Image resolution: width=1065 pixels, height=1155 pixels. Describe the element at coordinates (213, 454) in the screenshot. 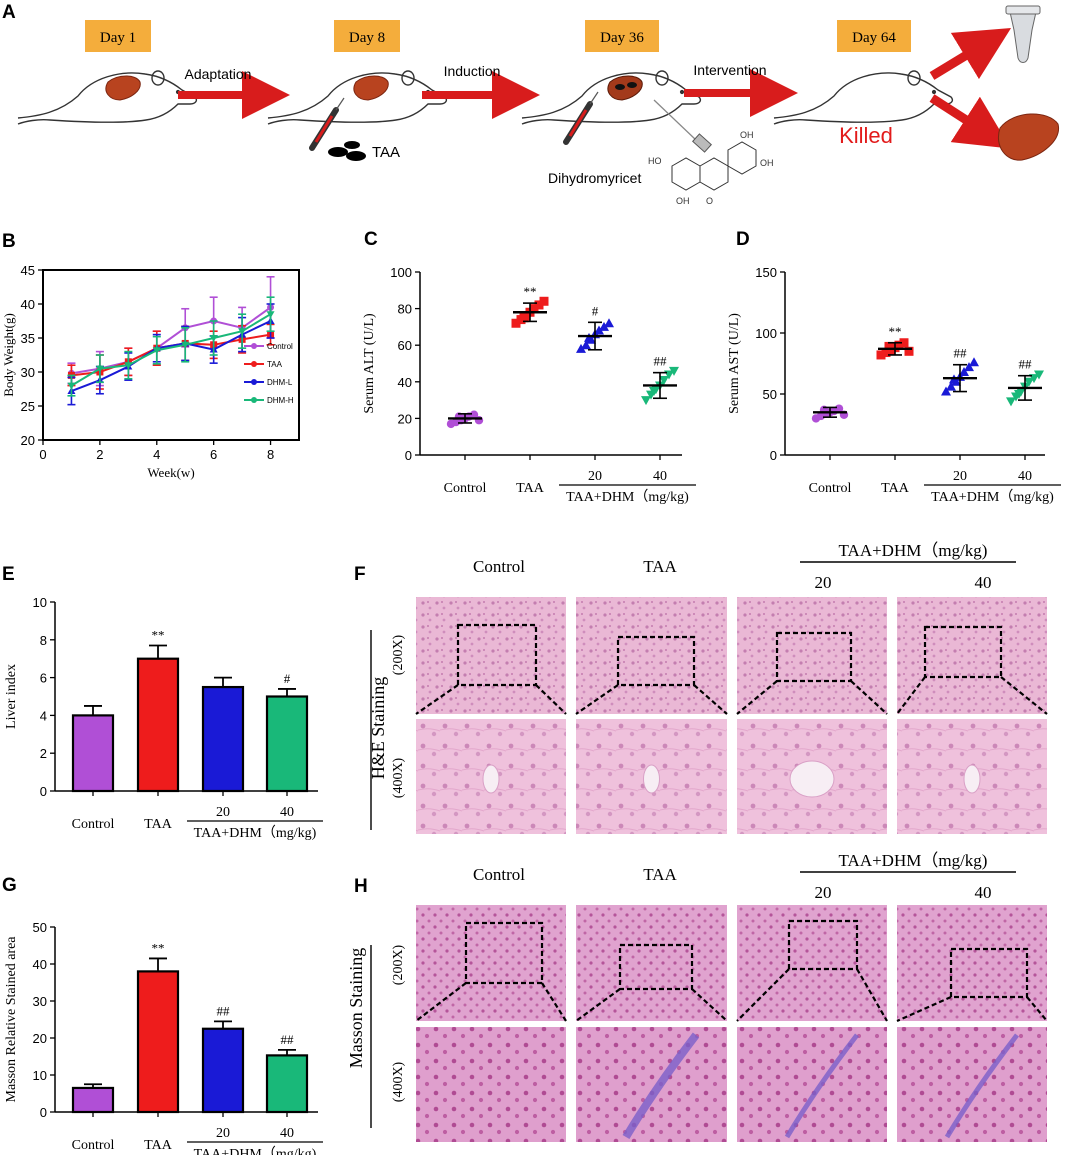

I see `x-tick-label: 6` at that location.